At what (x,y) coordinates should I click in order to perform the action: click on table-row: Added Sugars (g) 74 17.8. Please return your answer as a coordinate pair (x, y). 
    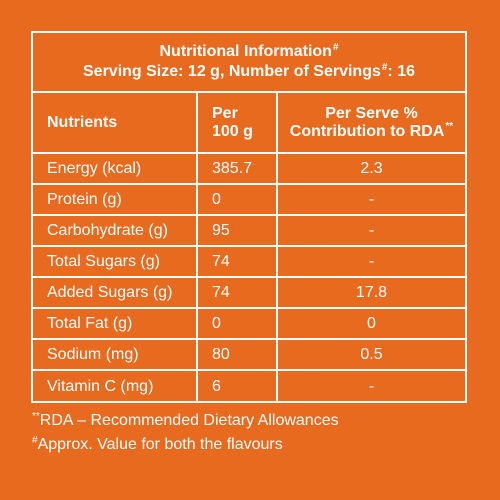
    Looking at the image, I should click on (249, 293).